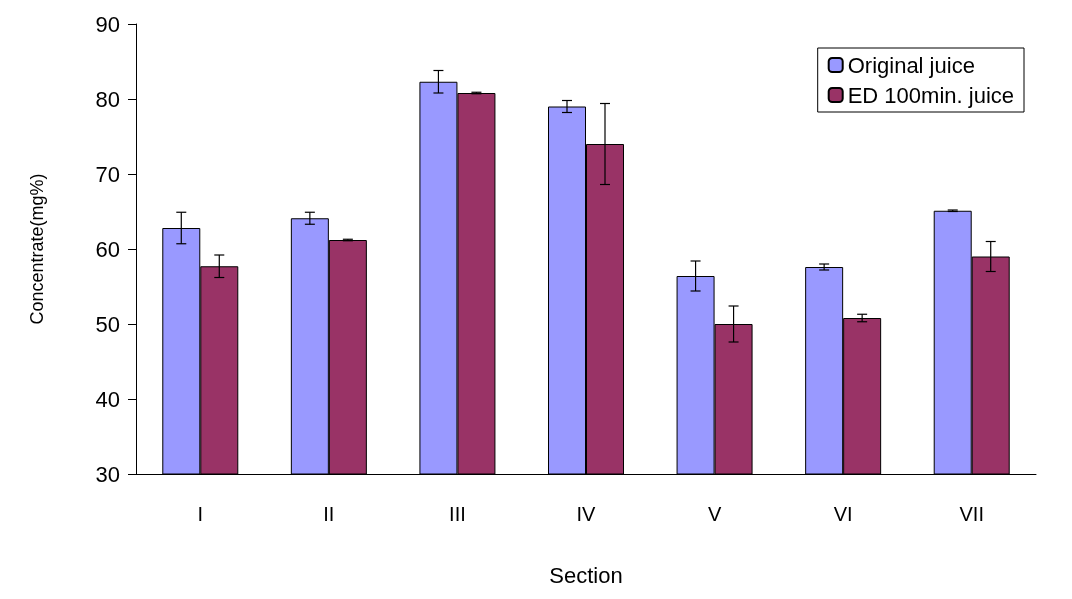  What do you see at coordinates (714, 514) in the screenshot?
I see `x-tick-label: V` at bounding box center [714, 514].